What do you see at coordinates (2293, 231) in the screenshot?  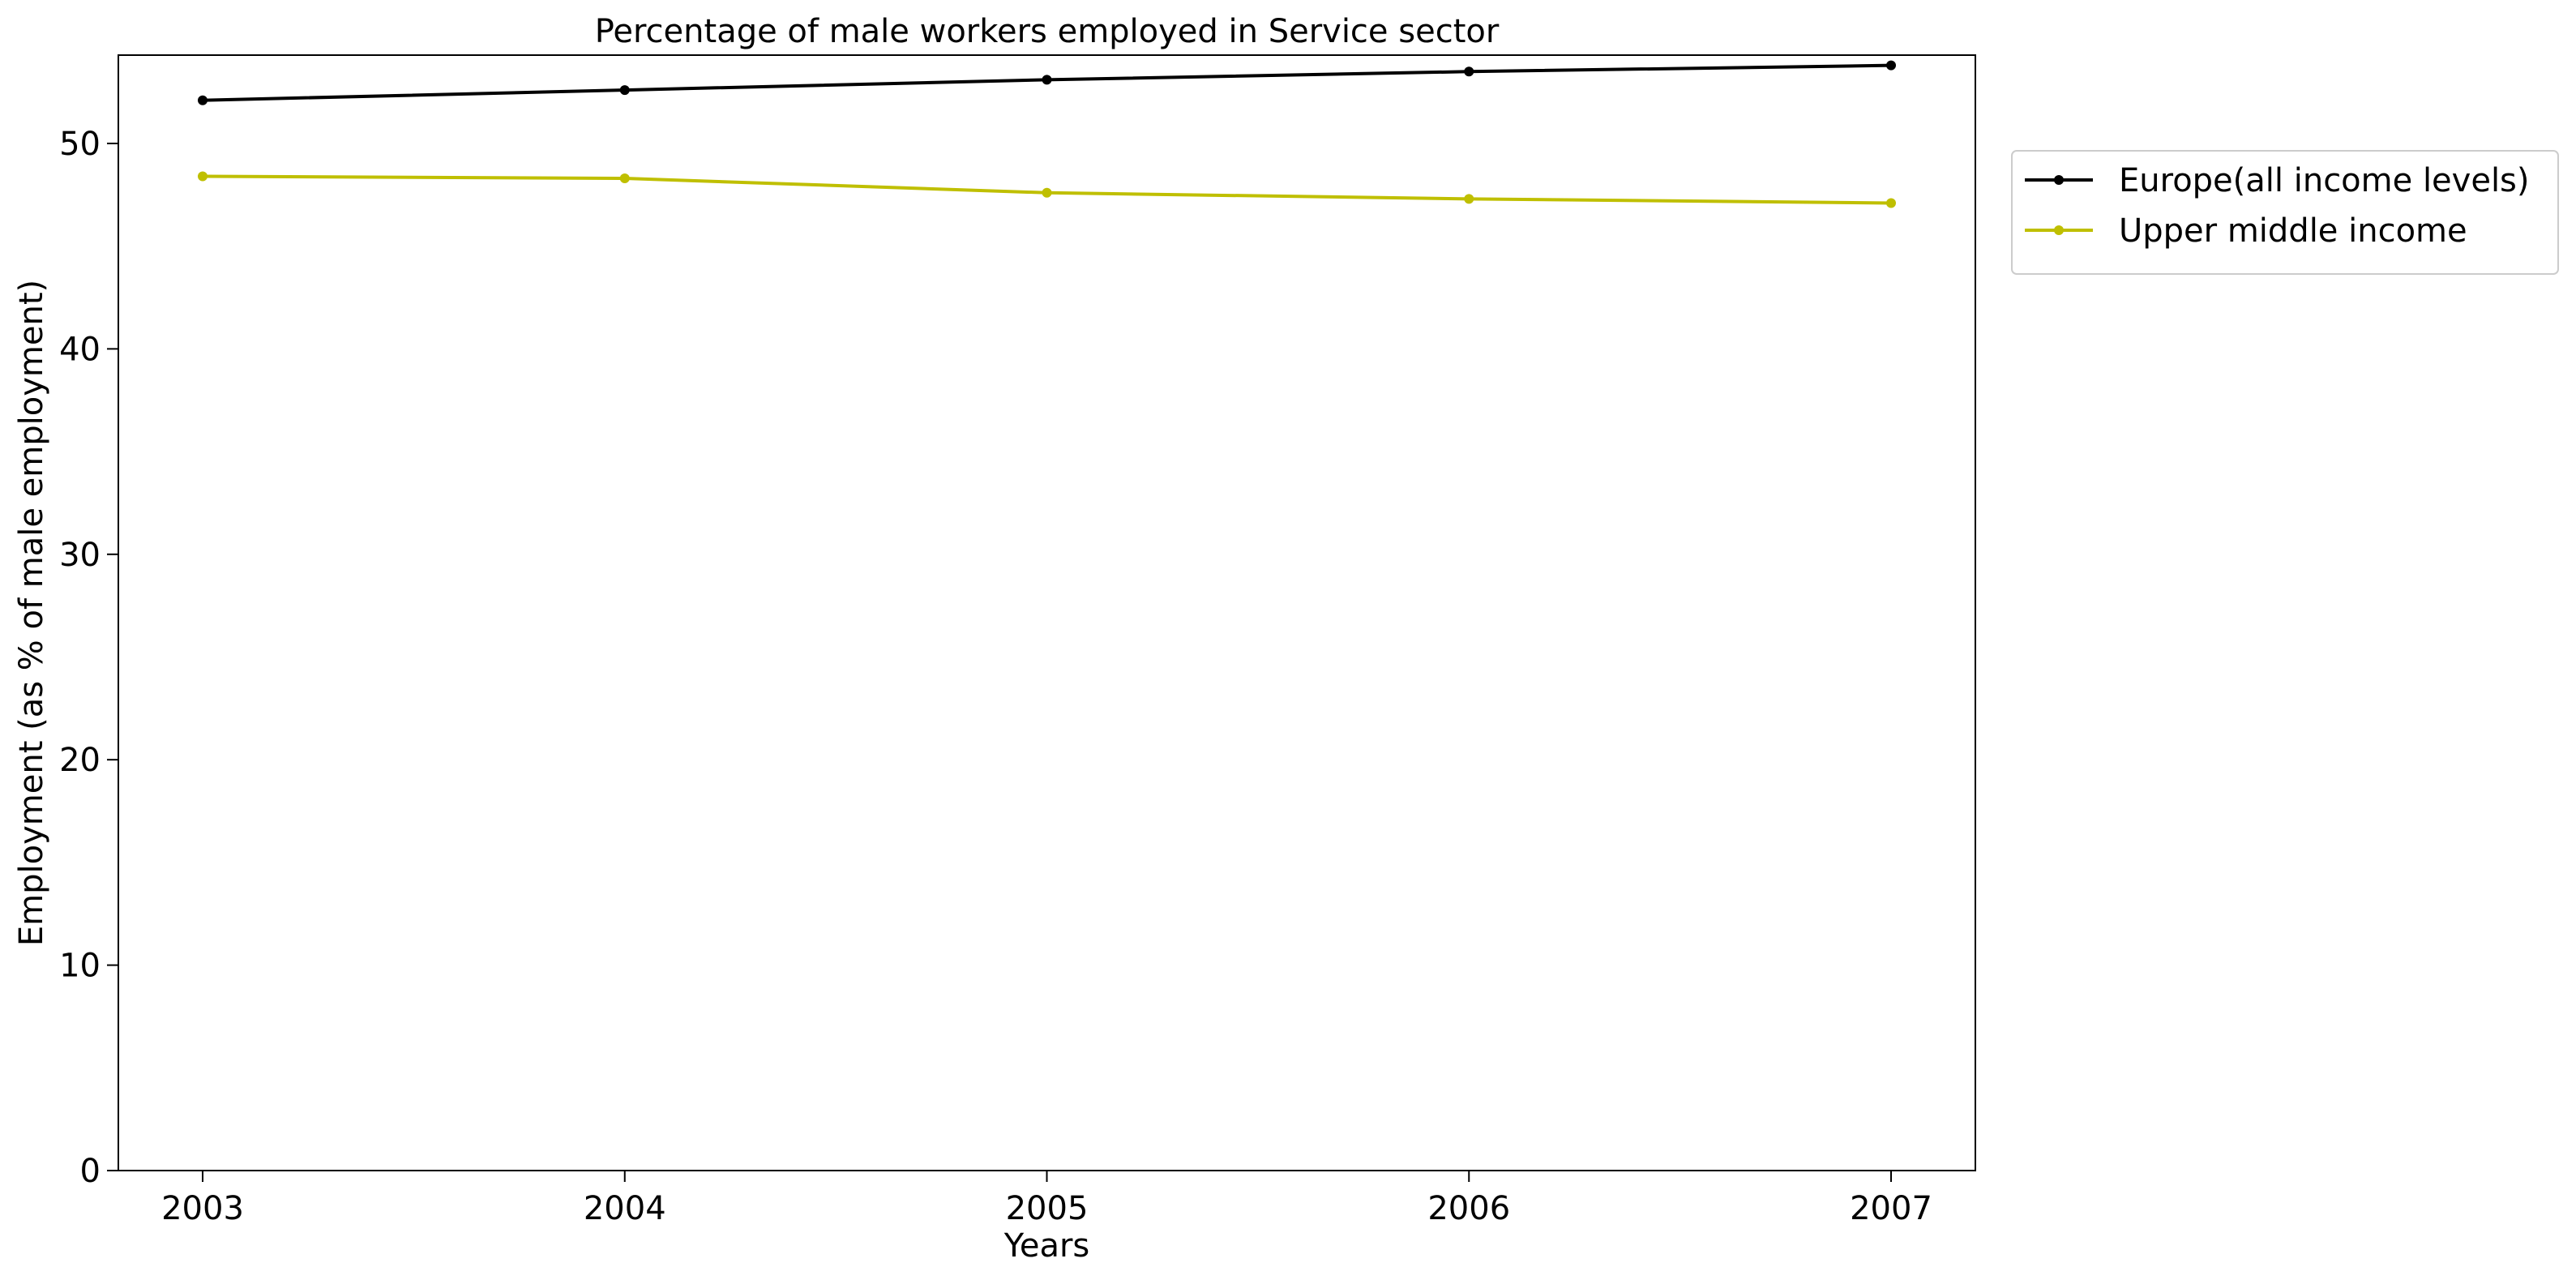 I see `legend-label: Upper middle income` at bounding box center [2293, 231].